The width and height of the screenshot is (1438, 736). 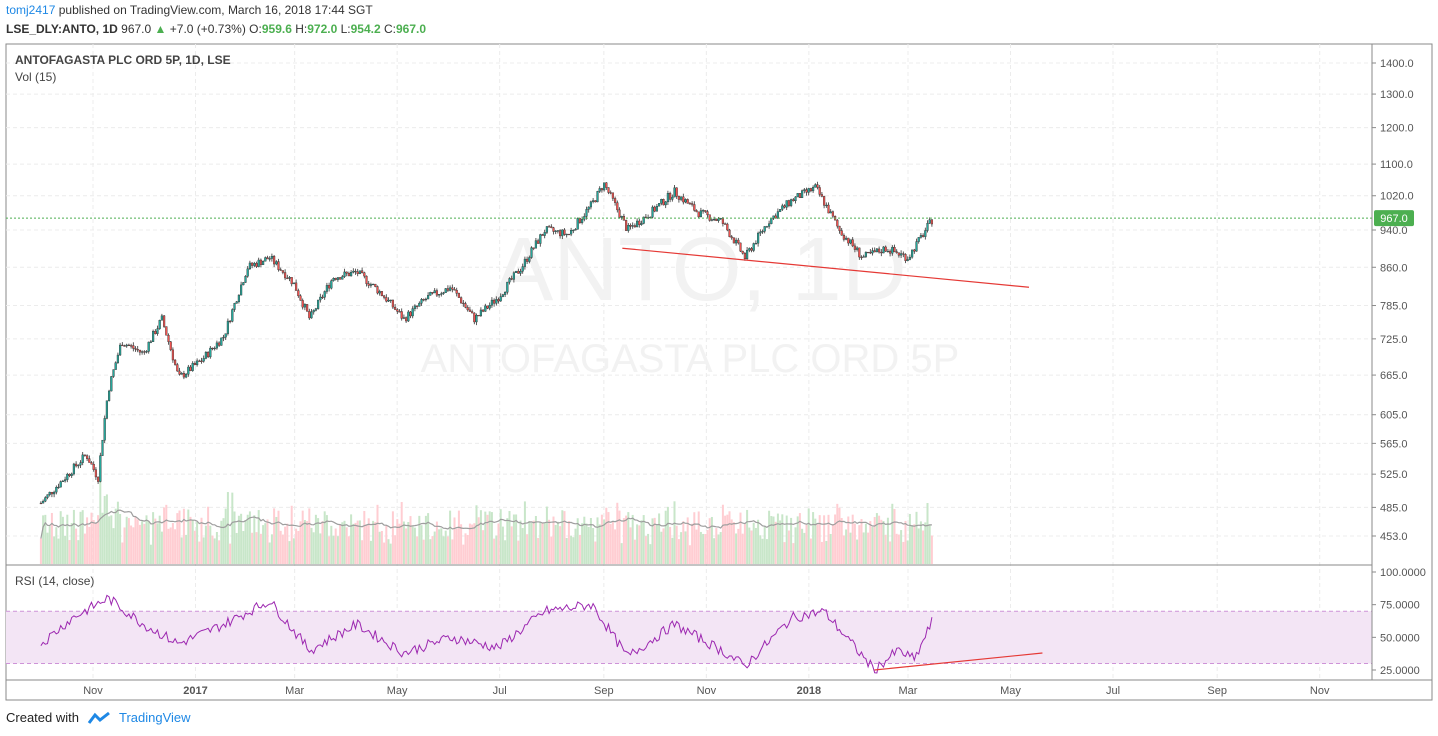 I want to click on author-link: tomj2417, so click(x=31, y=10).